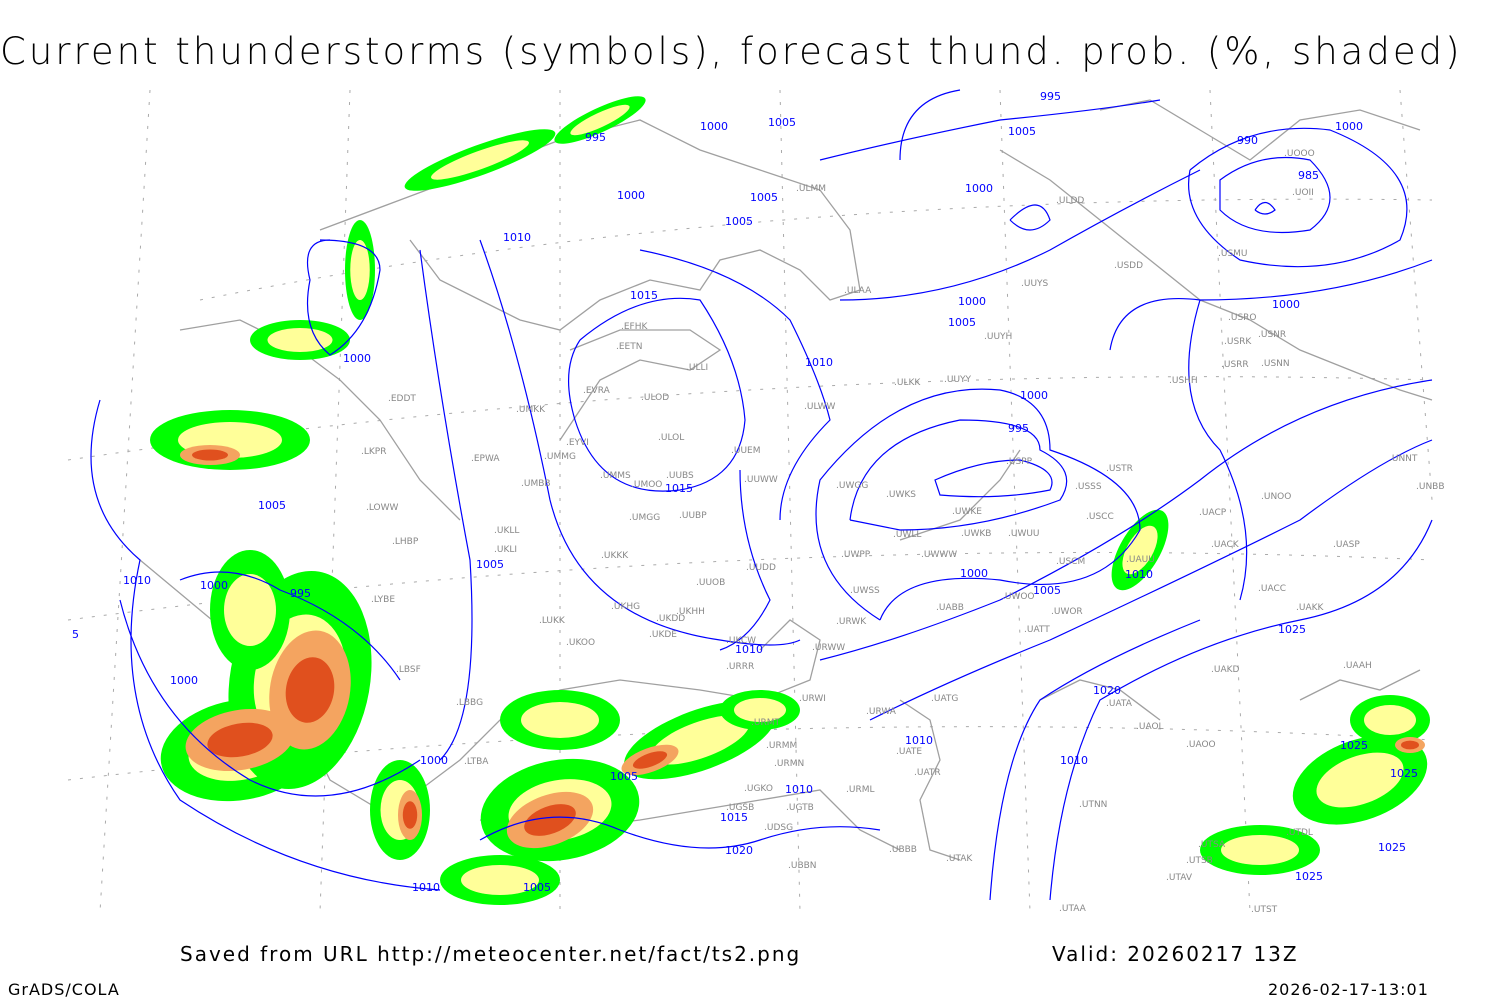  What do you see at coordinates (476, 762) in the screenshot?
I see `station-label: .LTBA` at bounding box center [476, 762].